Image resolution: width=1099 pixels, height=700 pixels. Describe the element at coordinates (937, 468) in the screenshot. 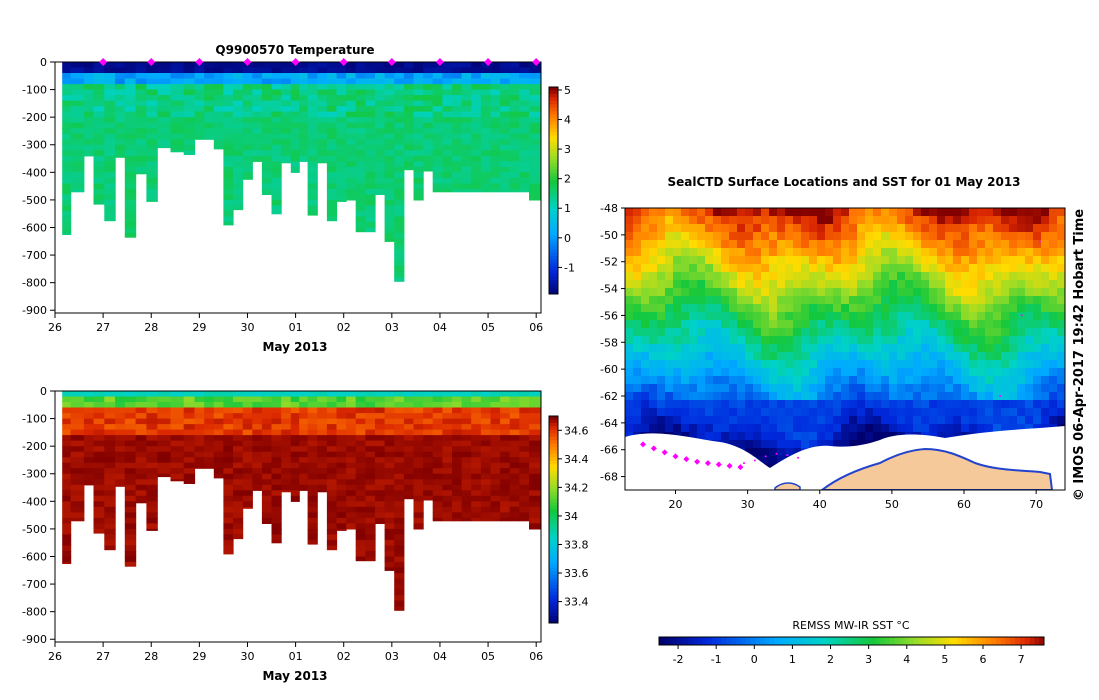

I see `antarctica-land` at that location.